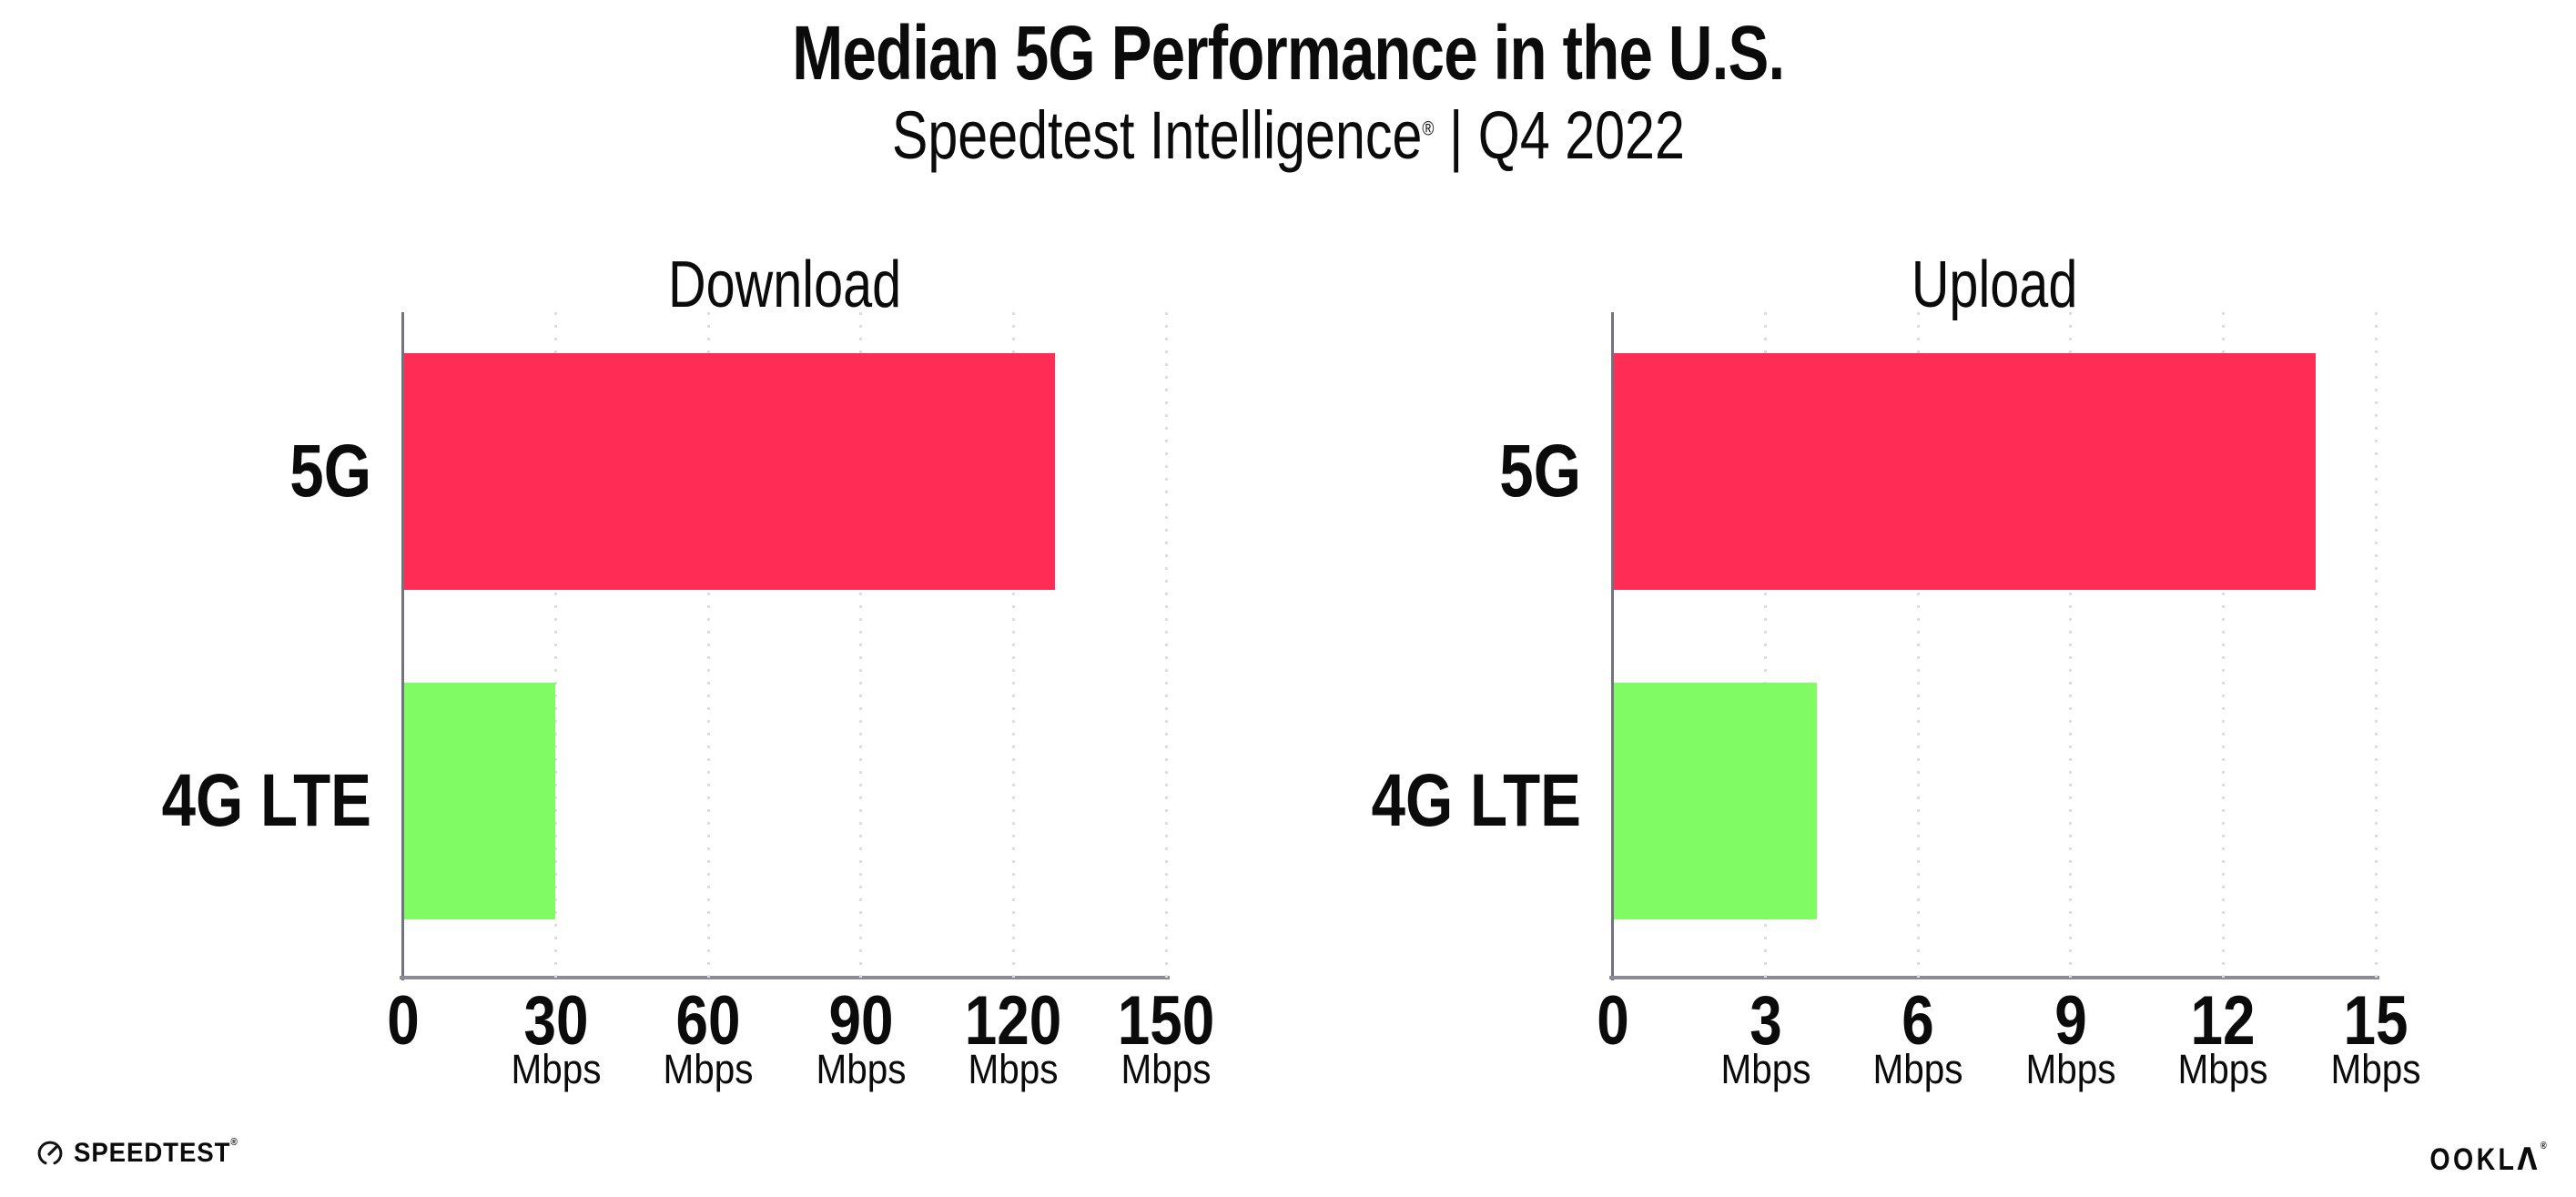 The height and width of the screenshot is (1197, 2576). I want to click on download-chart-title: Download, so click(784, 285).